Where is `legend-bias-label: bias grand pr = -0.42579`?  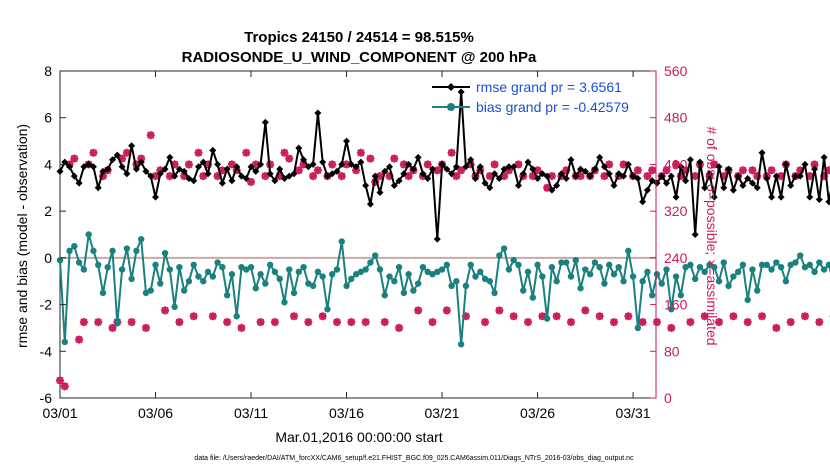
legend-bias-label: bias grand pr = -0.42579 is located at coordinates (552, 107).